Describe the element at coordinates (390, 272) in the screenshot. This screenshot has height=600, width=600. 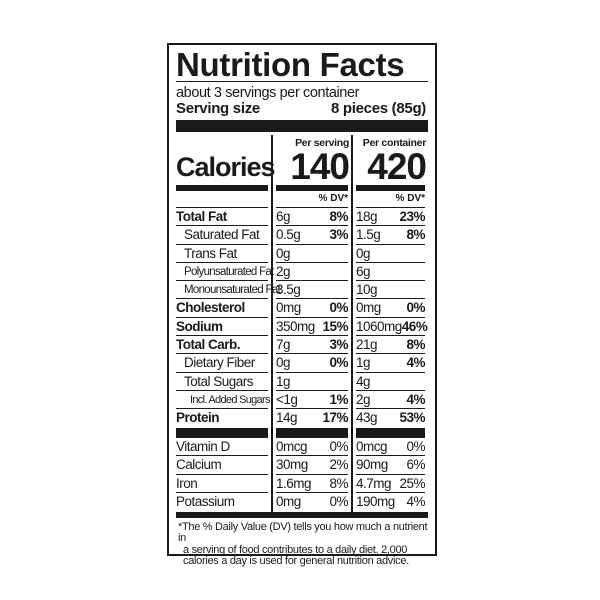
I see `nutrient-container-cell: 6g` at that location.